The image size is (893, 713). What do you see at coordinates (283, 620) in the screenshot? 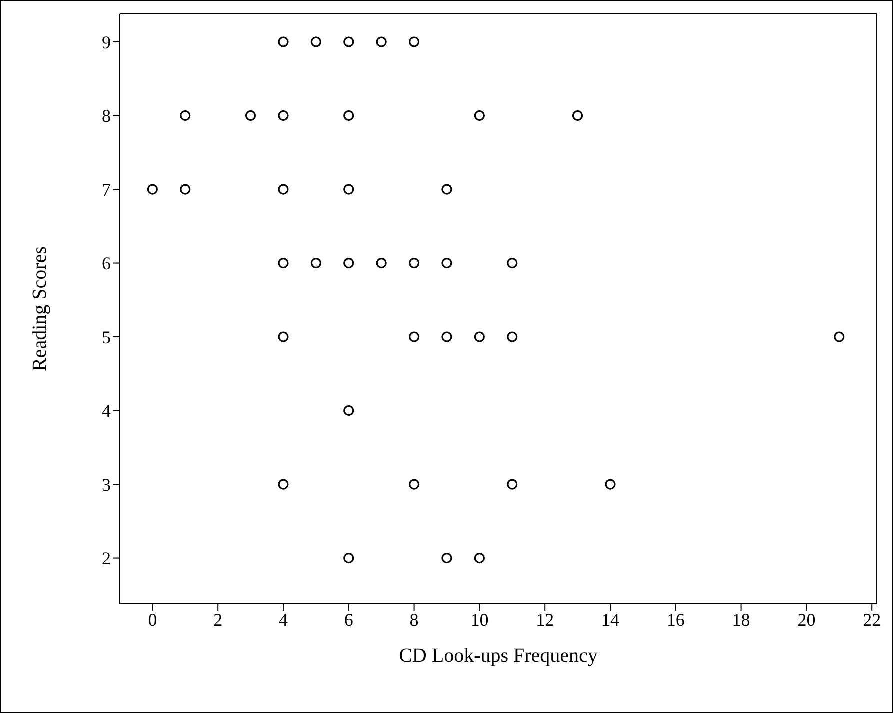
I see `x-tick-label: 4` at bounding box center [283, 620].